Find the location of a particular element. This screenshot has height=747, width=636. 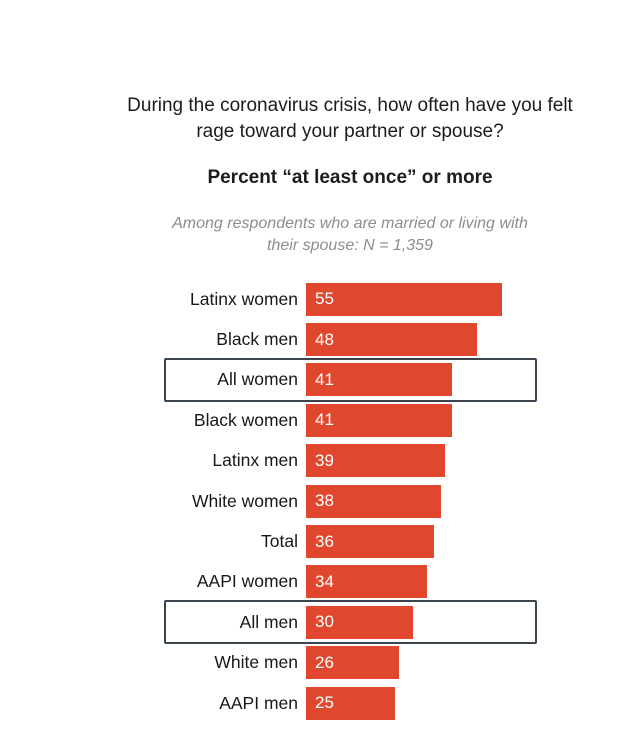

bar-value-label: 55 is located at coordinates (324, 299).